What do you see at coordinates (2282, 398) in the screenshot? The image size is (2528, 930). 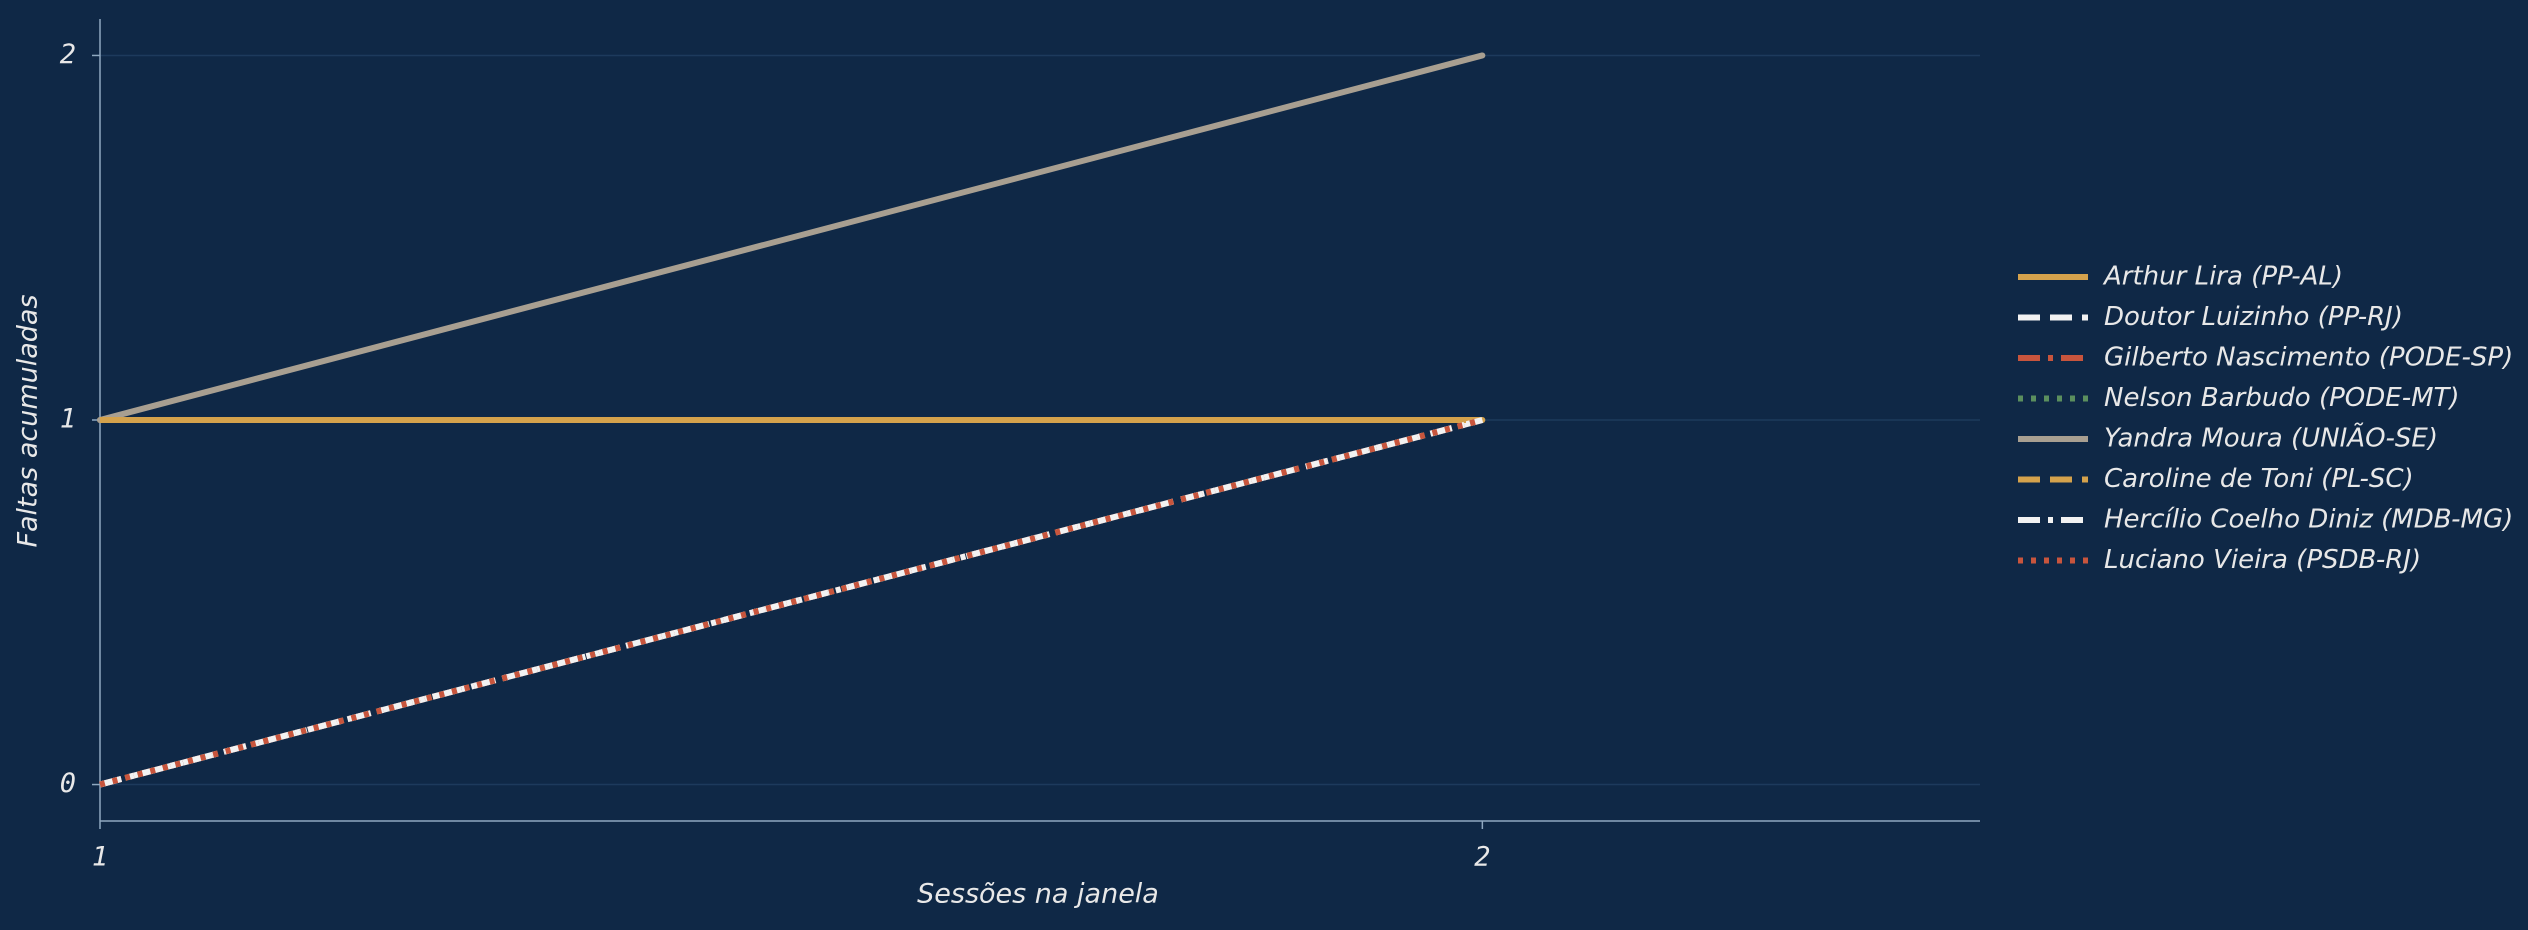 I see `legend-label: Nelson Barbudo (PODE-MT)` at bounding box center [2282, 398].